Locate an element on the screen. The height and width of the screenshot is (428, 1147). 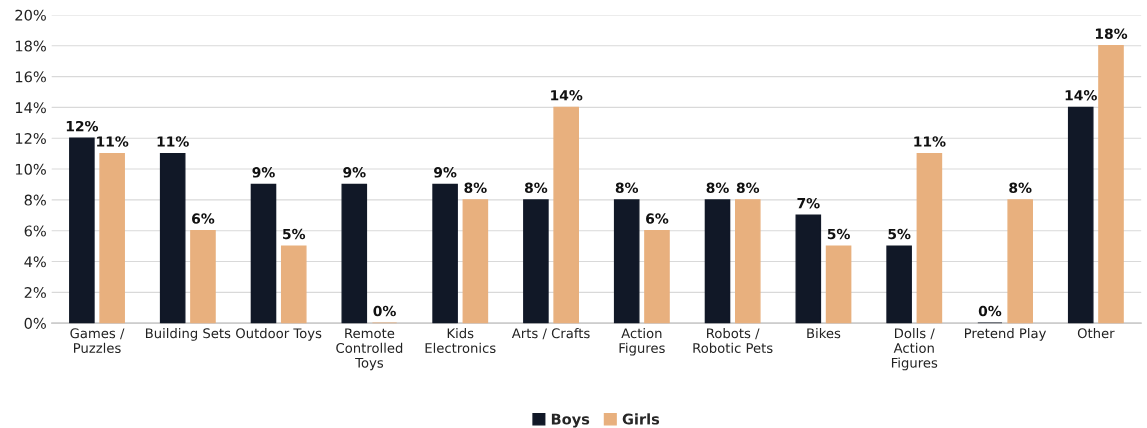
y-tick-label: 16% is located at coordinates (30, 77).